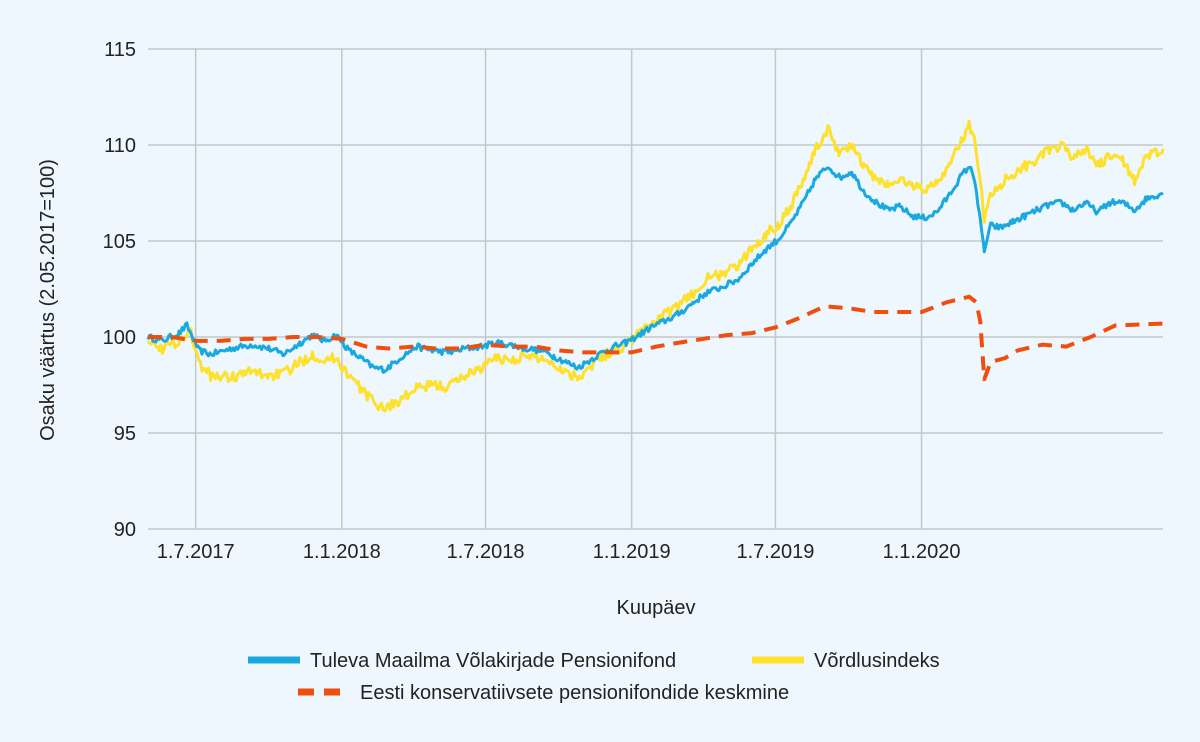  What do you see at coordinates (119, 338) in the screenshot?
I see `y-tick-label: 100` at bounding box center [119, 338].